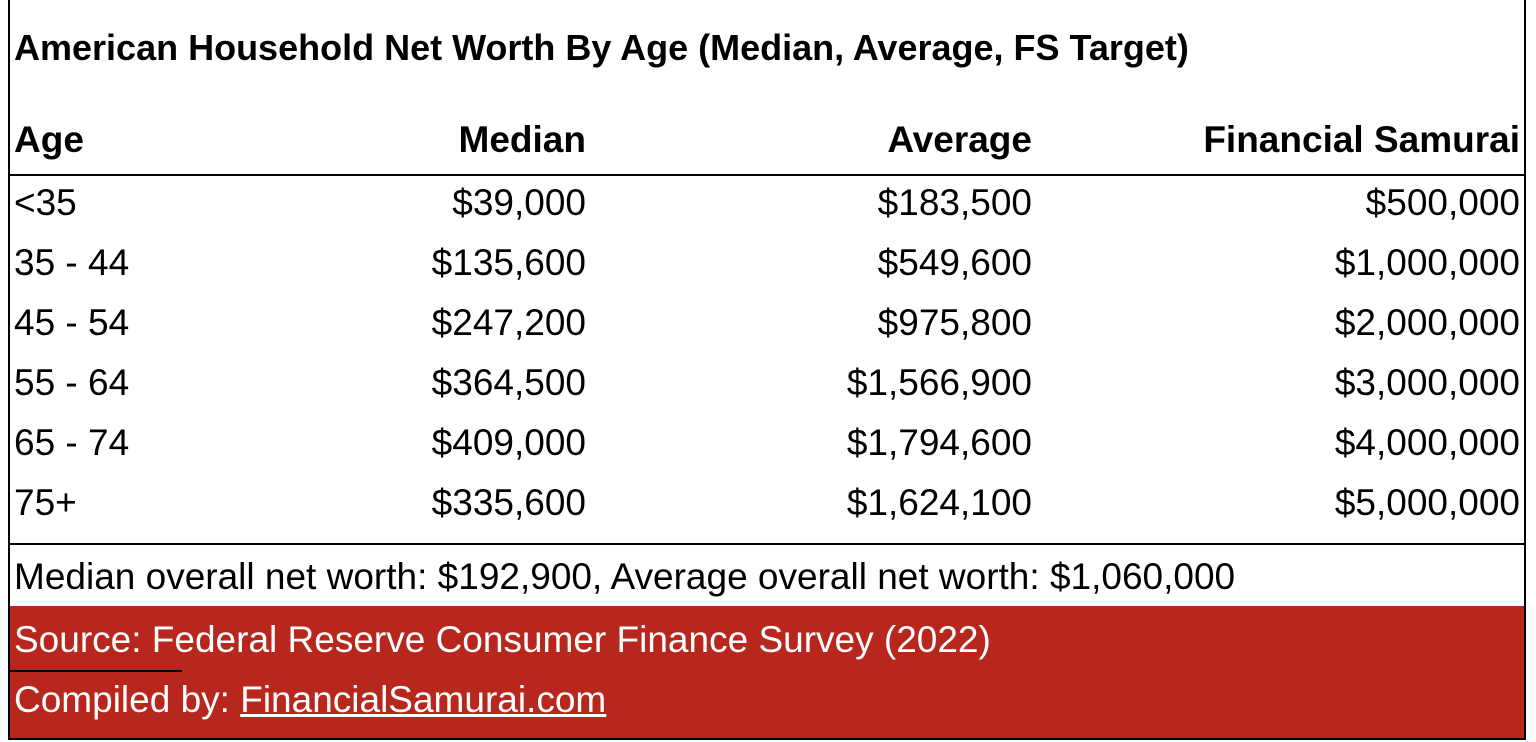  What do you see at coordinates (96, 671) in the screenshot?
I see `divider` at bounding box center [96, 671].